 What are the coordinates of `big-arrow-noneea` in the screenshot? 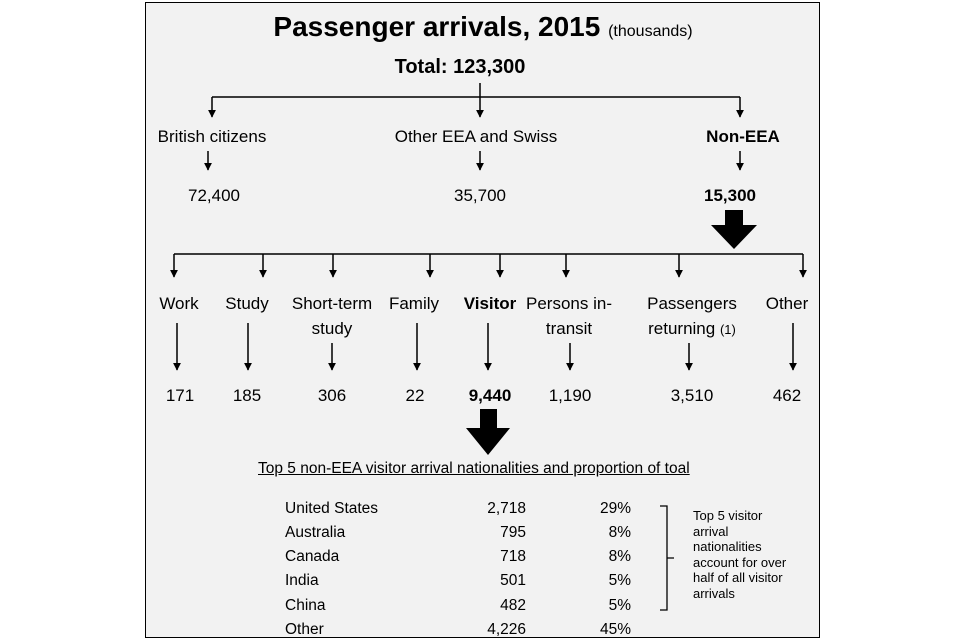 It's located at (734, 229).